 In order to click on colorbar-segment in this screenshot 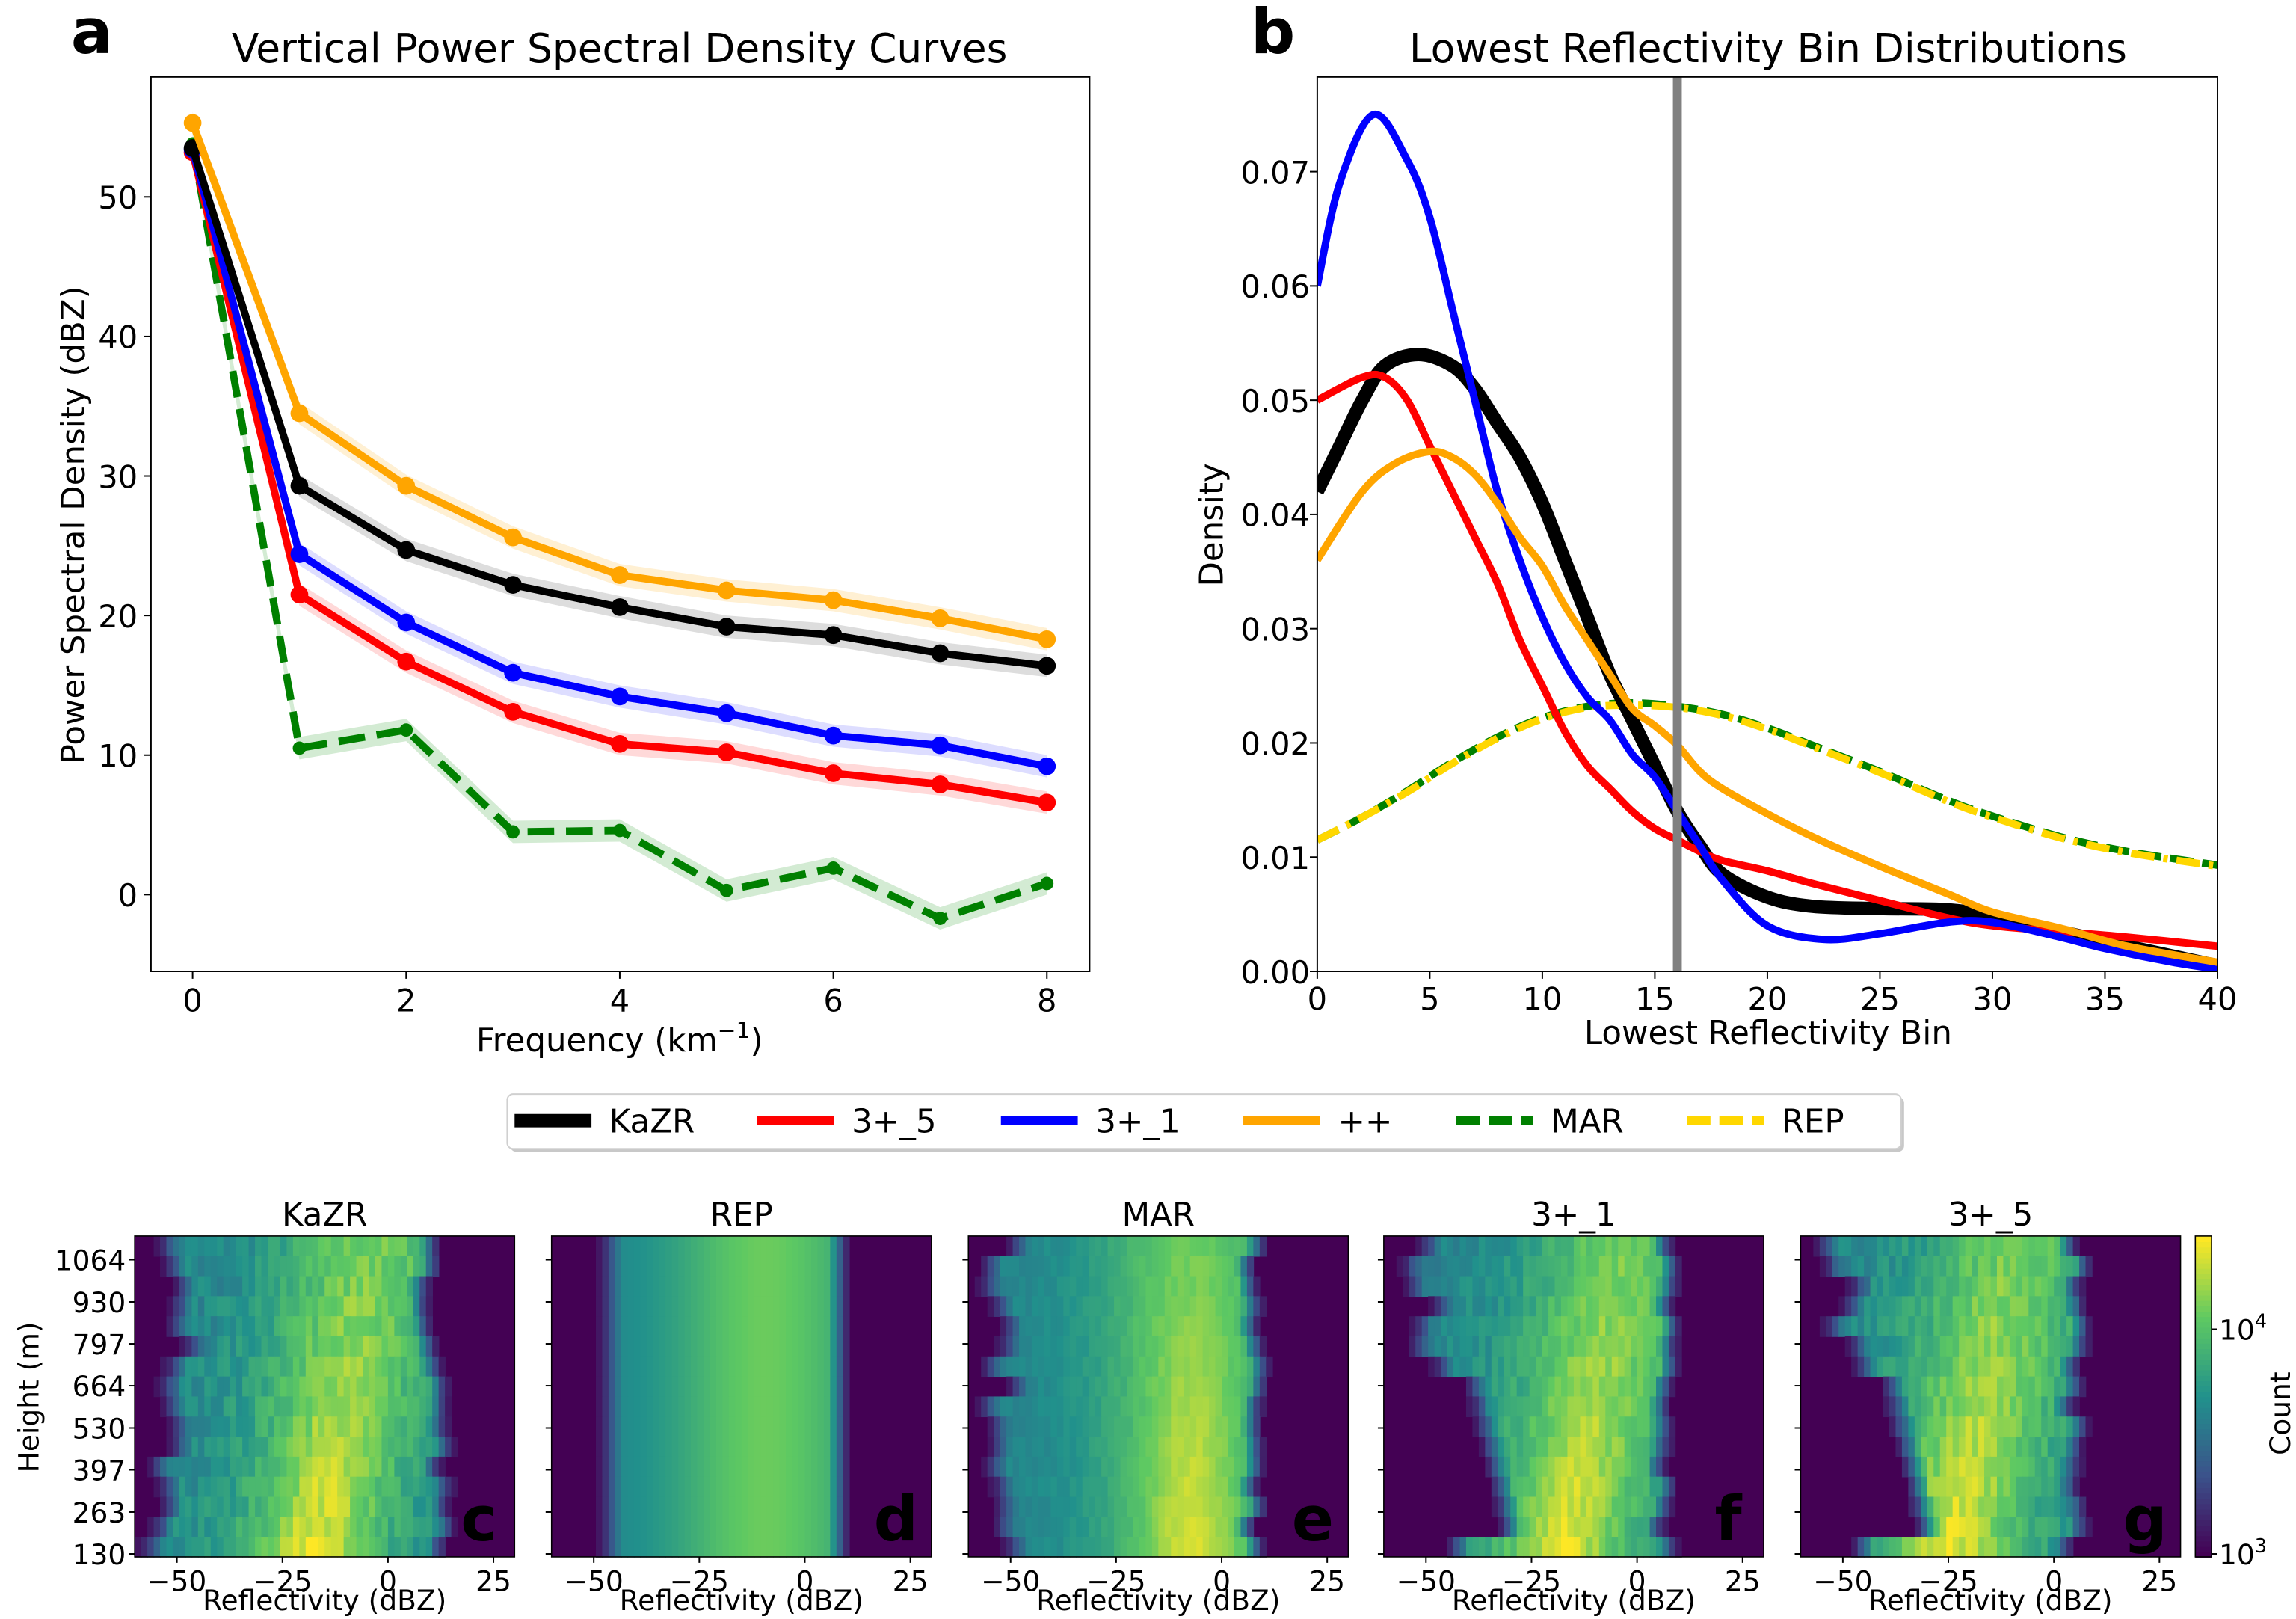, I will do `click(2203, 1447)`.